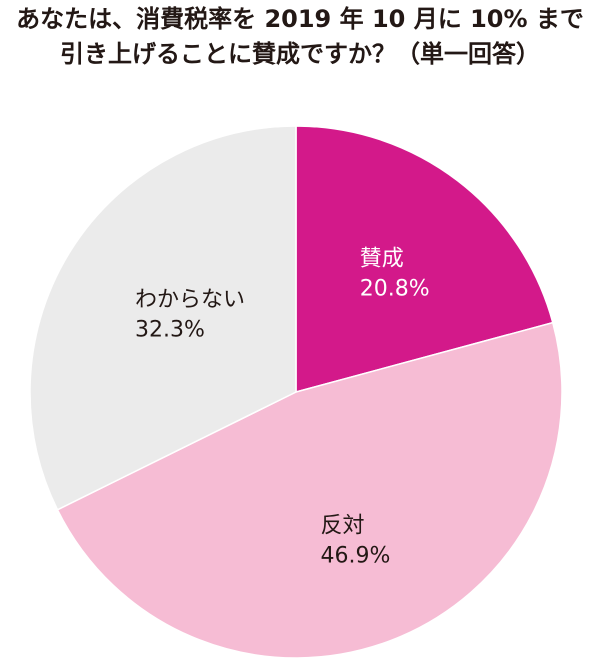 The height and width of the screenshot is (658, 600). What do you see at coordinates (170, 330) in the screenshot?
I see `pie-slice-value-2: 32.3%` at bounding box center [170, 330].